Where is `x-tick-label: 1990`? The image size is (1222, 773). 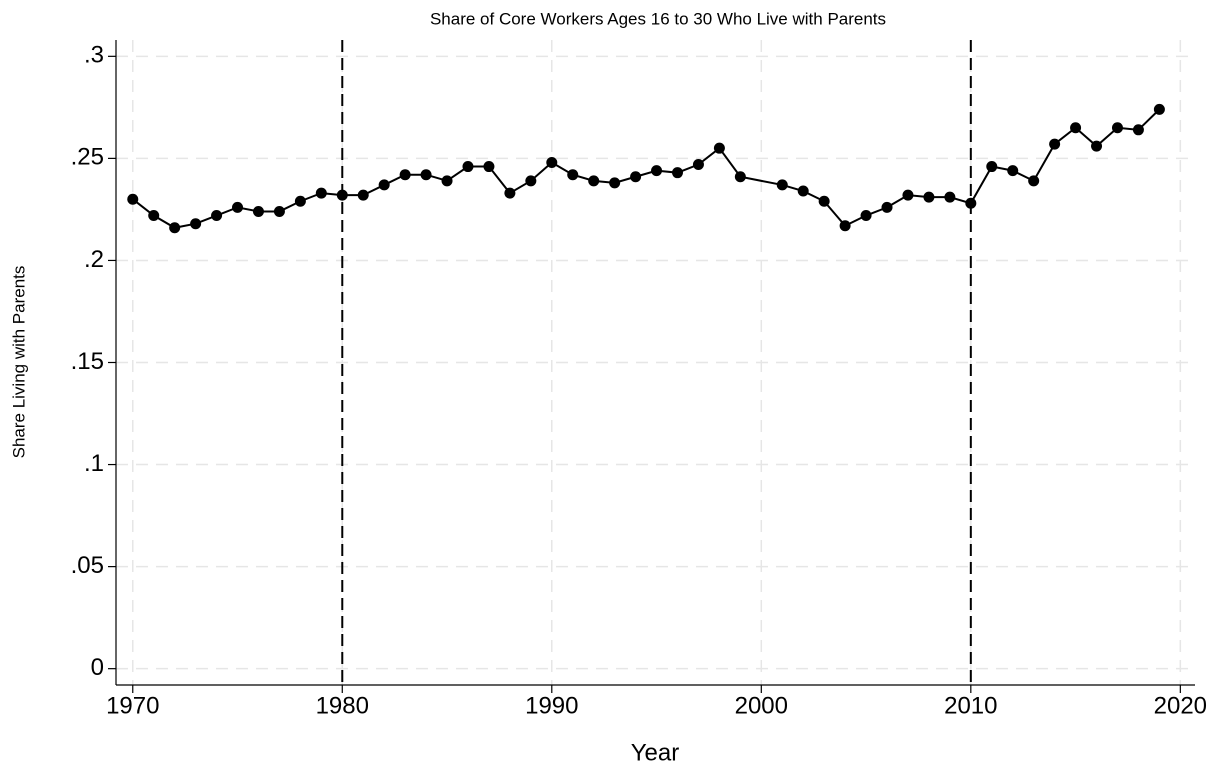
x-tick-label: 1990 is located at coordinates (551, 705).